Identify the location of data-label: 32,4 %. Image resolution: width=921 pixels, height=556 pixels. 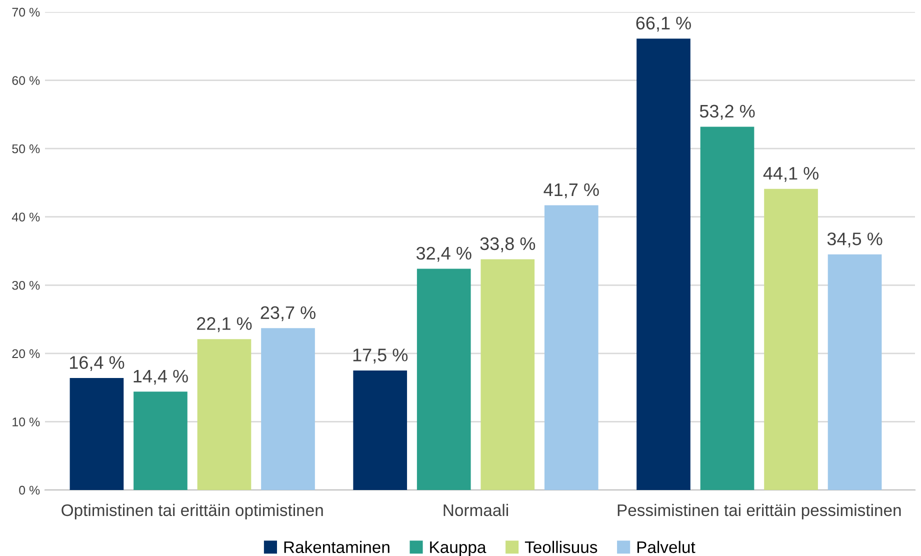
(444, 254).